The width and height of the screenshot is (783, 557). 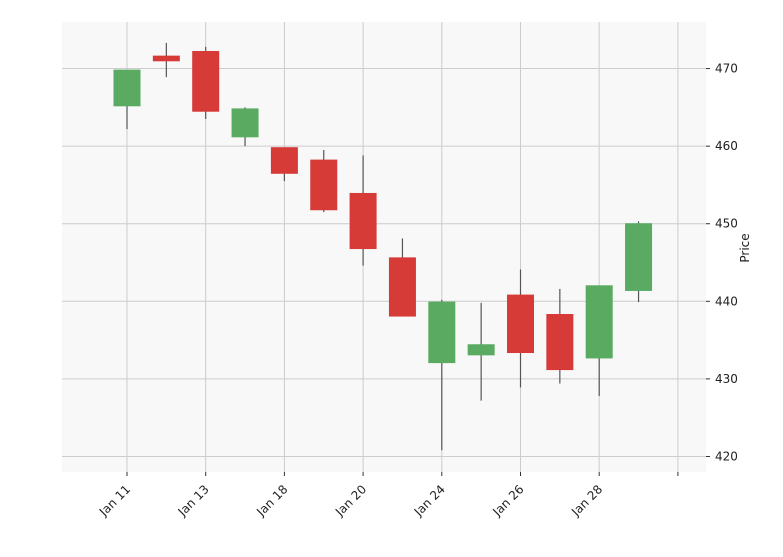 I want to click on y-tick-label: 430, so click(x=726, y=379).